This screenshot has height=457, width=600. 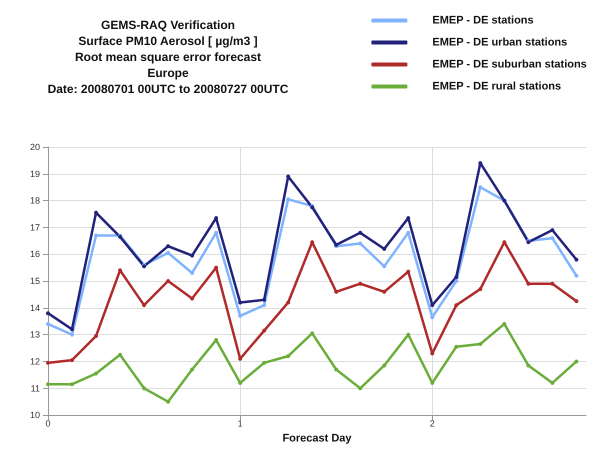 I want to click on y-tick-label: 14, so click(x=35, y=307).